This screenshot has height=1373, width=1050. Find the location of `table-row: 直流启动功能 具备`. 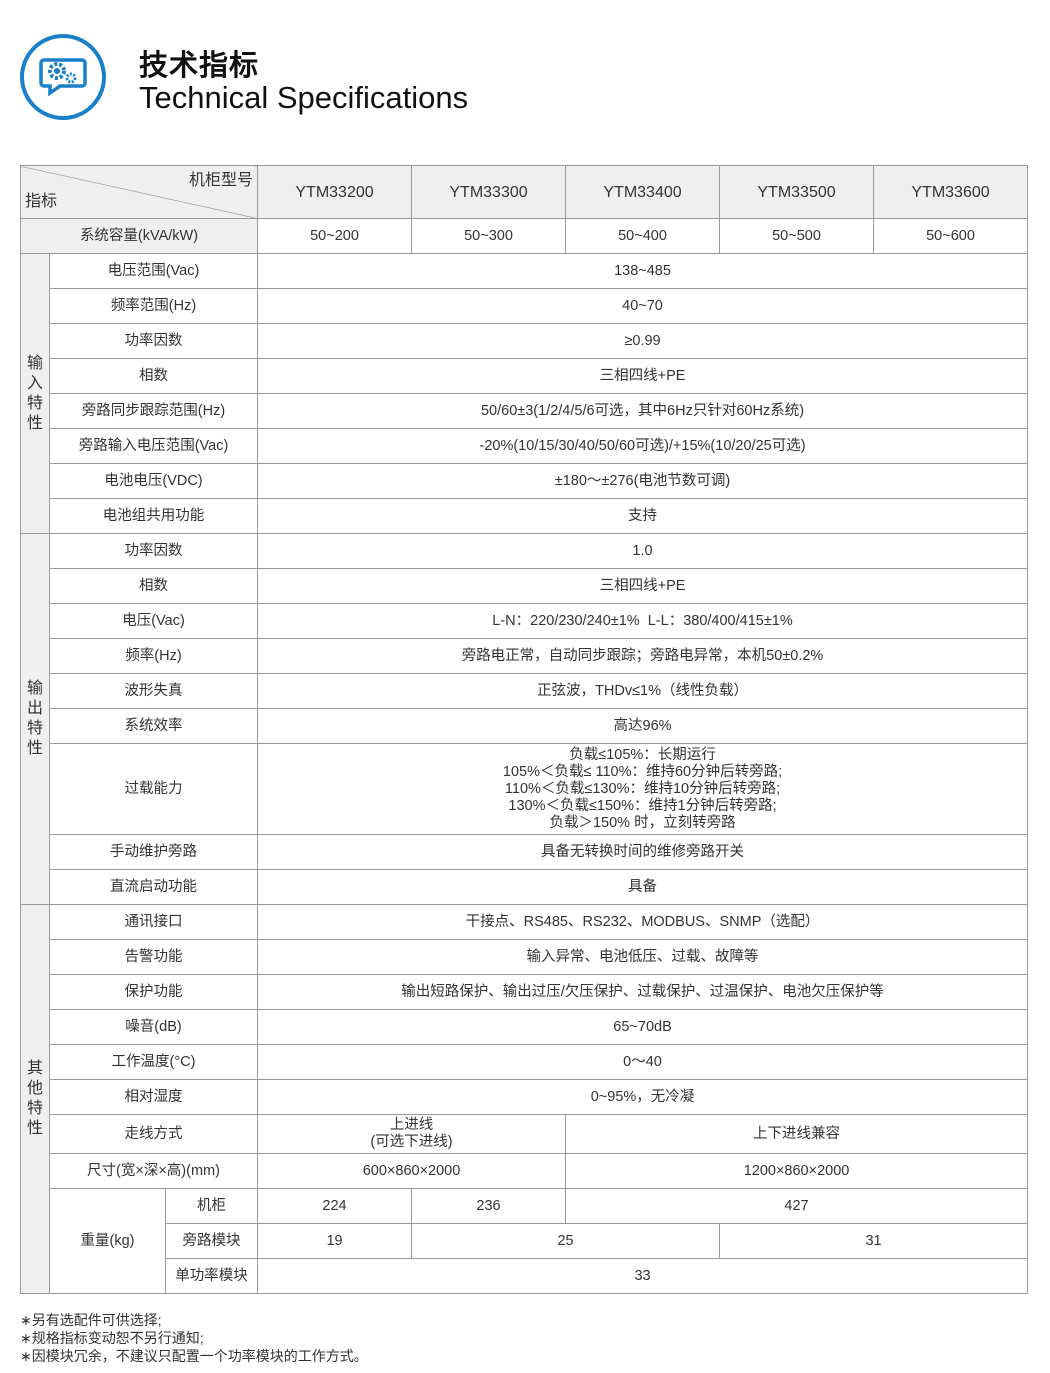

table-row: 直流启动功能 具备 is located at coordinates (525, 887).